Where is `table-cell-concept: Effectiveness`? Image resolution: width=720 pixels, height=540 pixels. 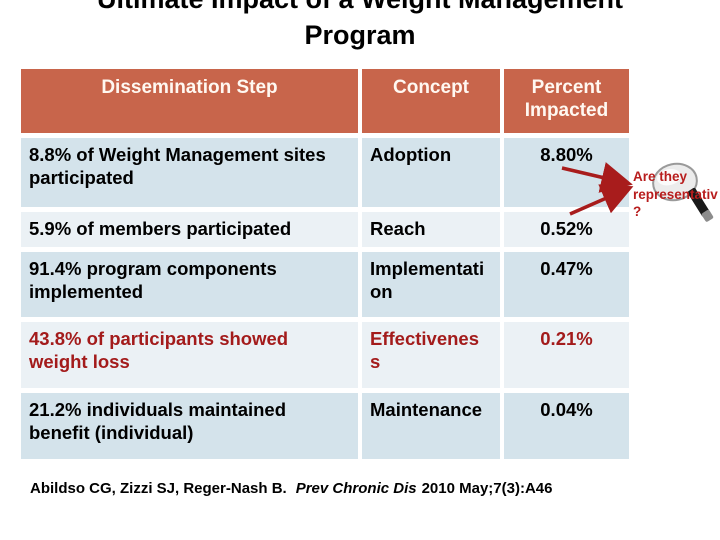
table-cell-concept: Effectiveness is located at coordinates (431, 355).